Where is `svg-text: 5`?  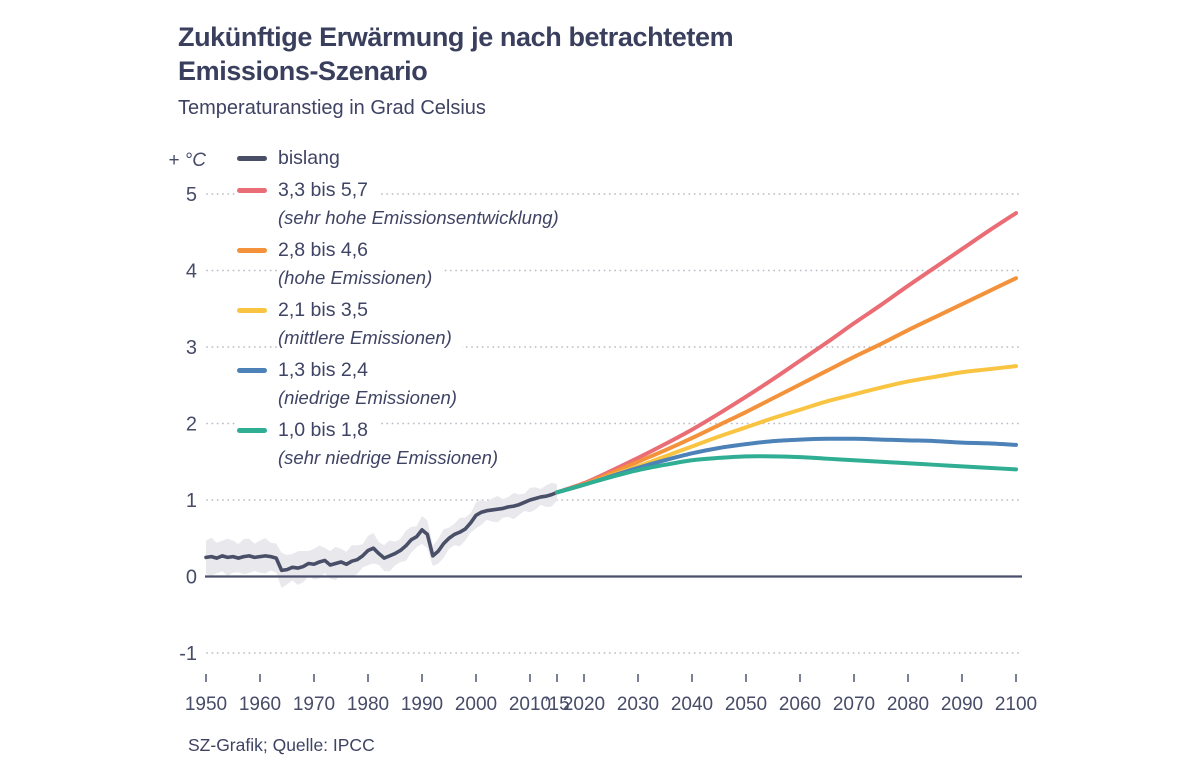
svg-text: 5 is located at coordinates (191, 195).